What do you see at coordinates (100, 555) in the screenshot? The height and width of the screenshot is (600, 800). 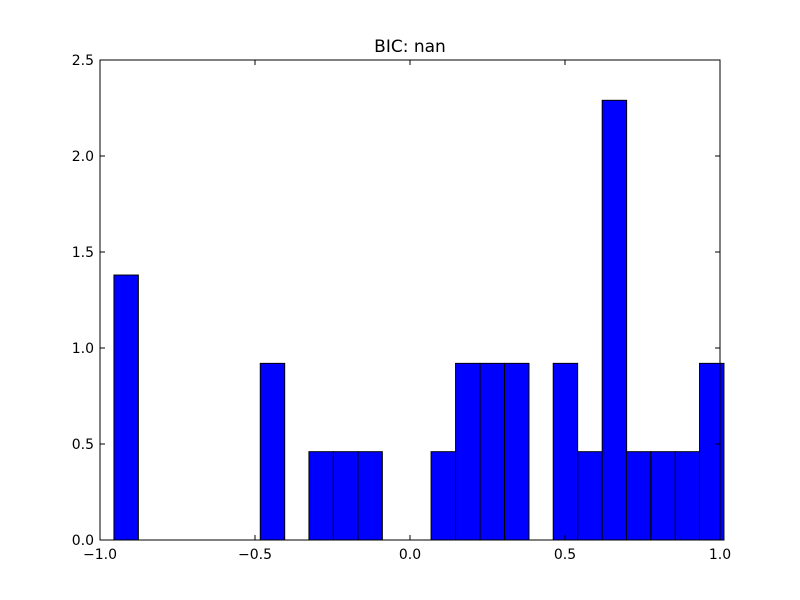 I see `x-tick-label-0: −1.0` at bounding box center [100, 555].